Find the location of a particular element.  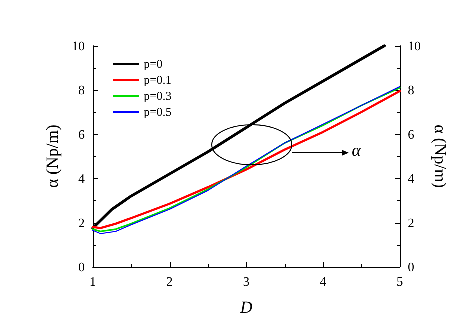

legend-label: p=0.1 is located at coordinates (158, 80).